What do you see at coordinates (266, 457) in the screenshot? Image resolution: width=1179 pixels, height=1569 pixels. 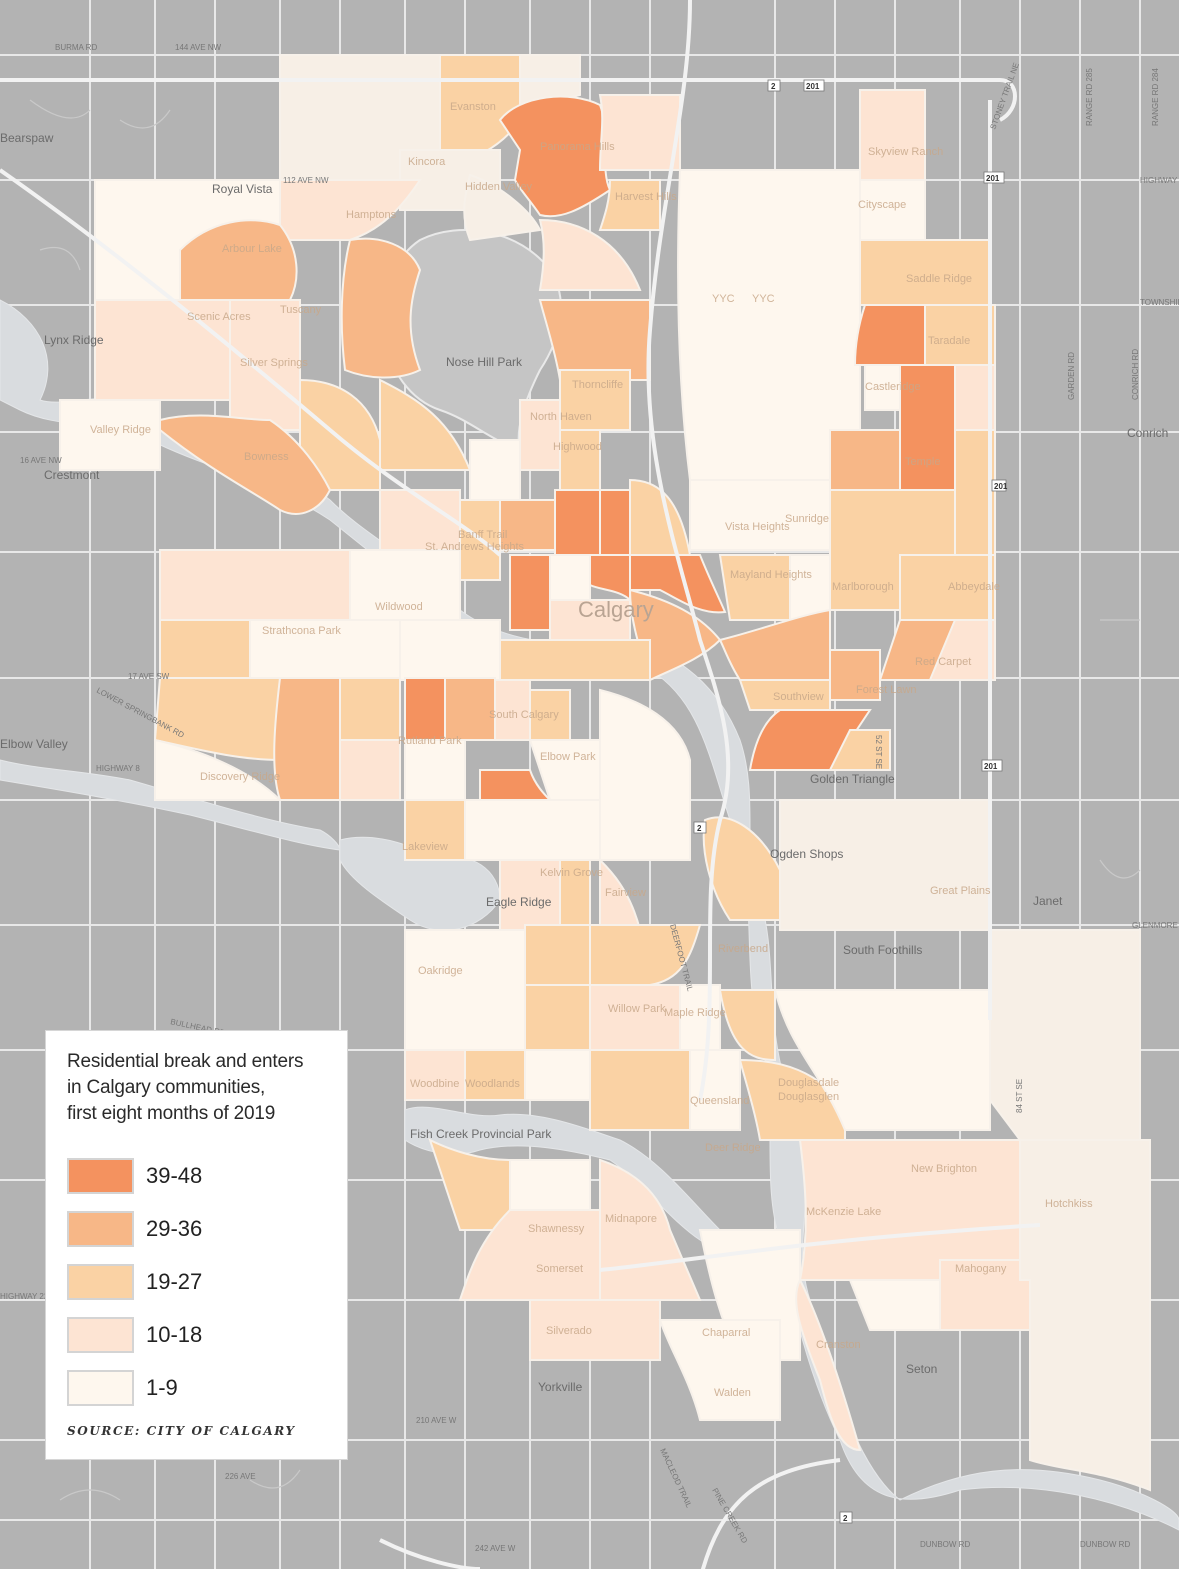 I see `svg-text: Bowness` at bounding box center [266, 457].